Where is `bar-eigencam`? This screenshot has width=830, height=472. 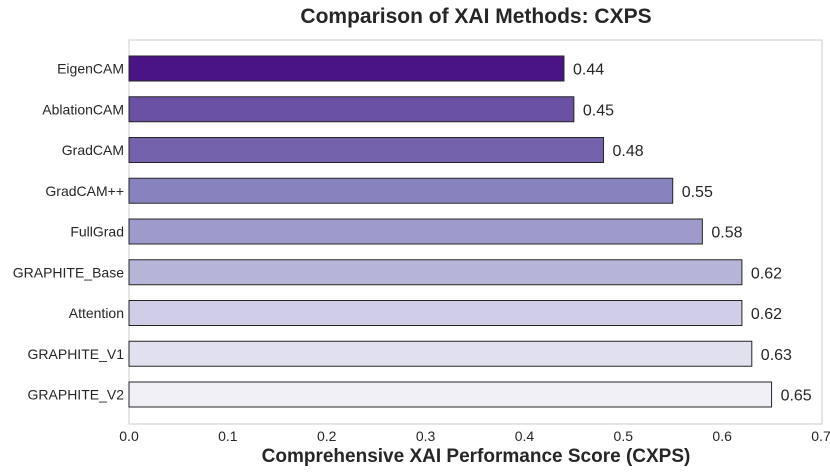
bar-eigencam is located at coordinates (346, 68).